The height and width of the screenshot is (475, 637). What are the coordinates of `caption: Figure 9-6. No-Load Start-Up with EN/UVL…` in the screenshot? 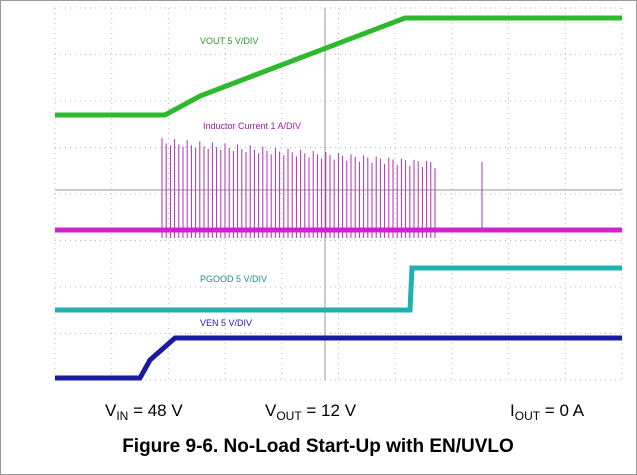 It's located at (318, 446).